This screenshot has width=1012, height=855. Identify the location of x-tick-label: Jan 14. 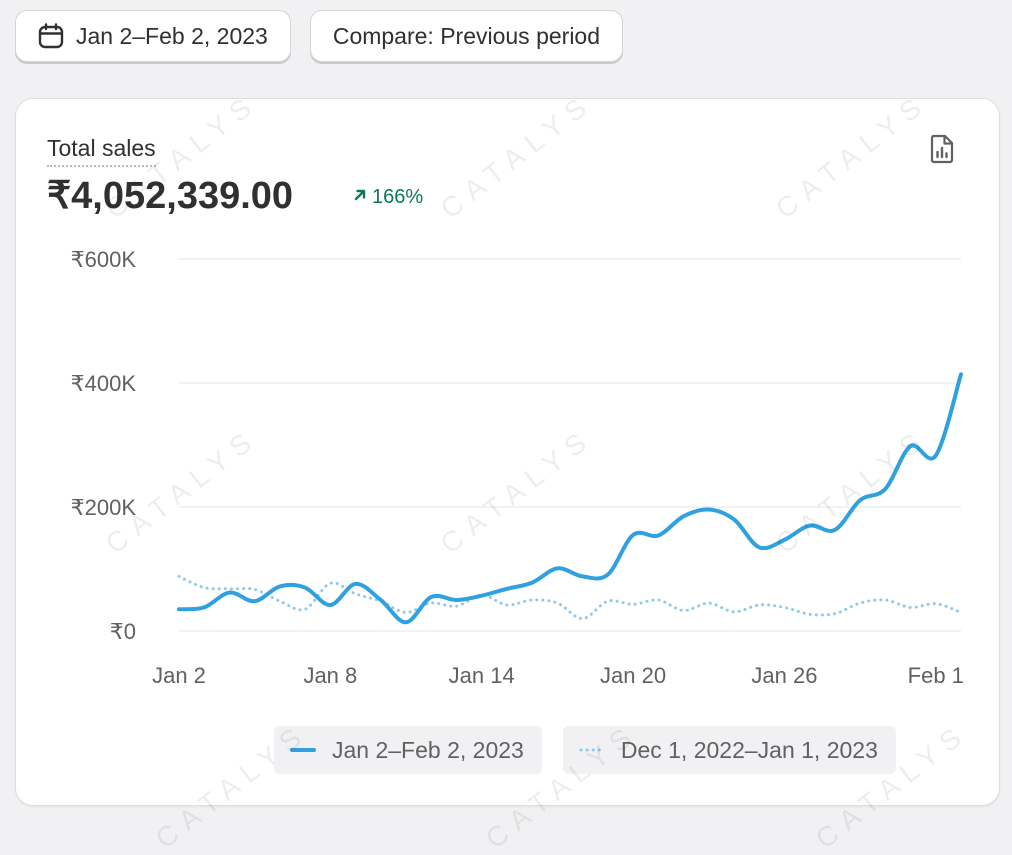
(482, 675).